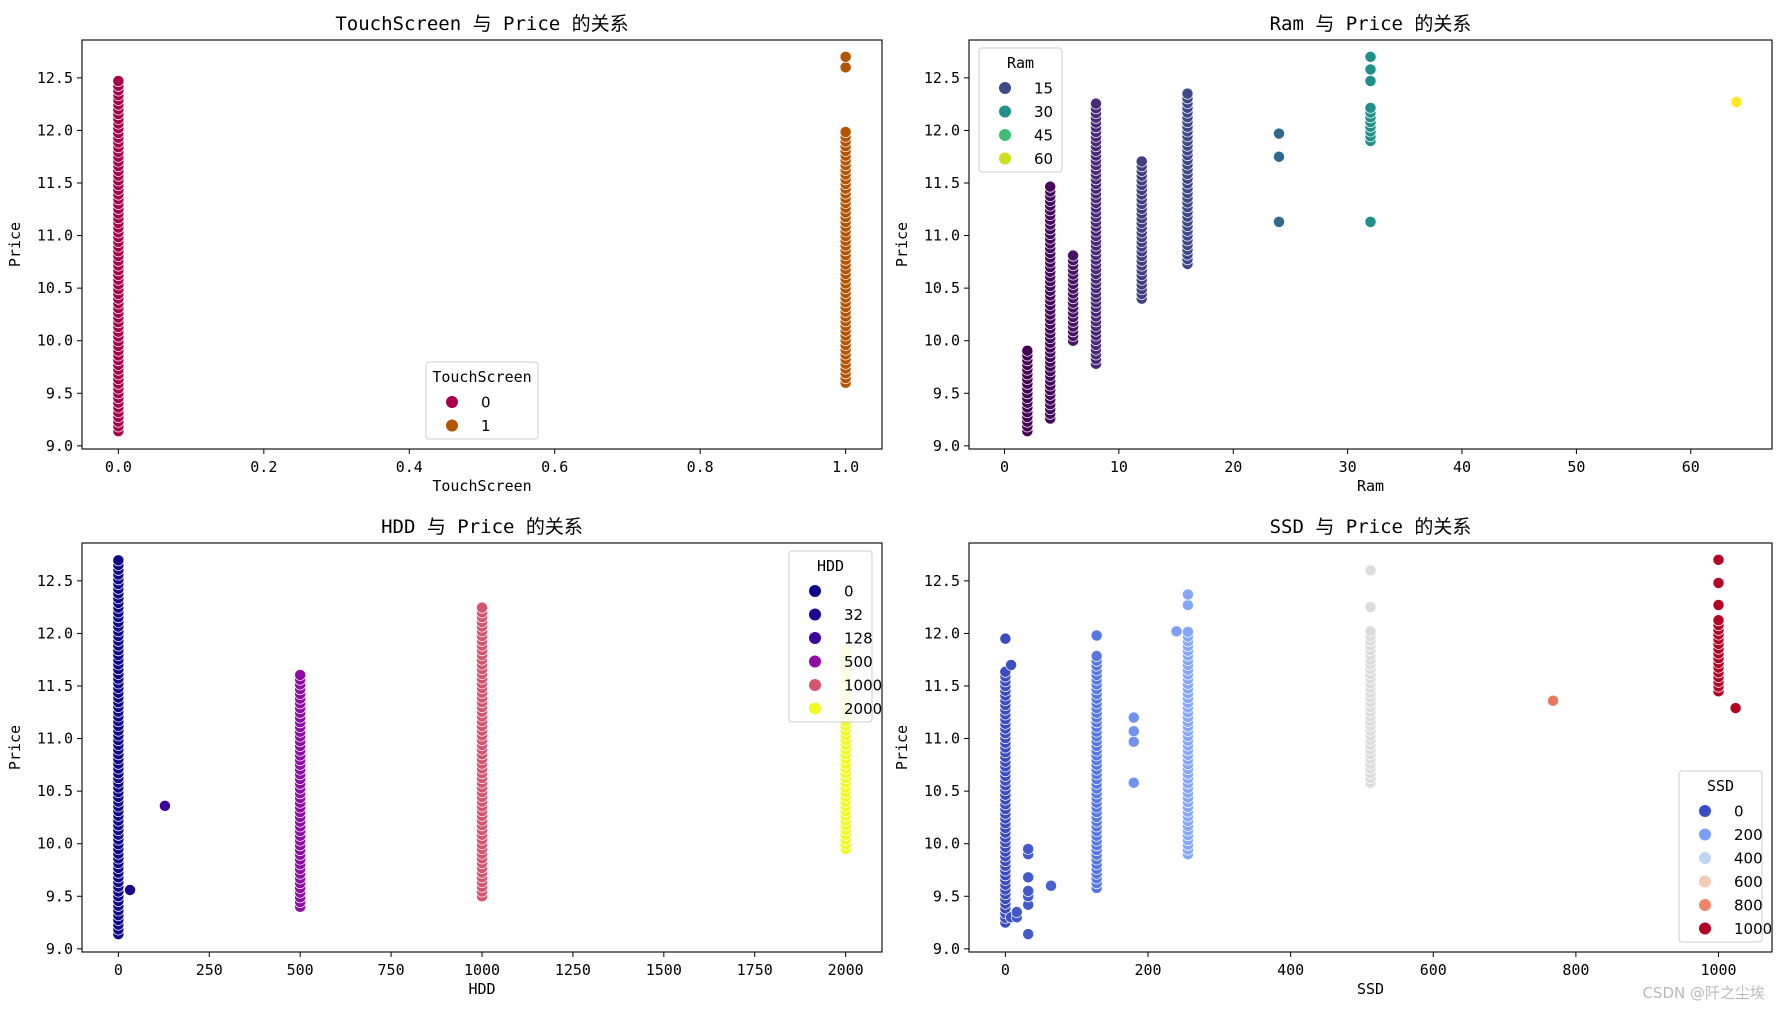 The image size is (1779, 1011). What do you see at coordinates (1233, 467) in the screenshot?
I see `x-tick-label: 20` at bounding box center [1233, 467].